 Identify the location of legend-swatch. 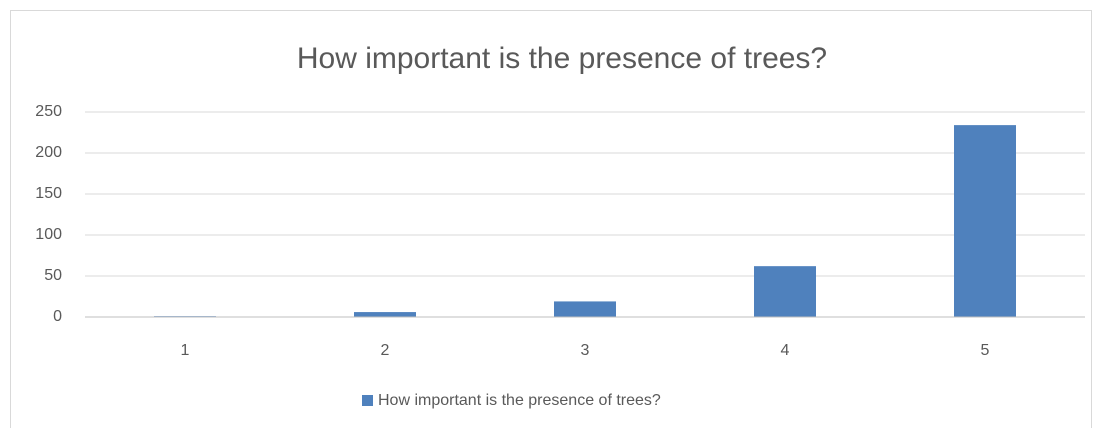
(367, 400).